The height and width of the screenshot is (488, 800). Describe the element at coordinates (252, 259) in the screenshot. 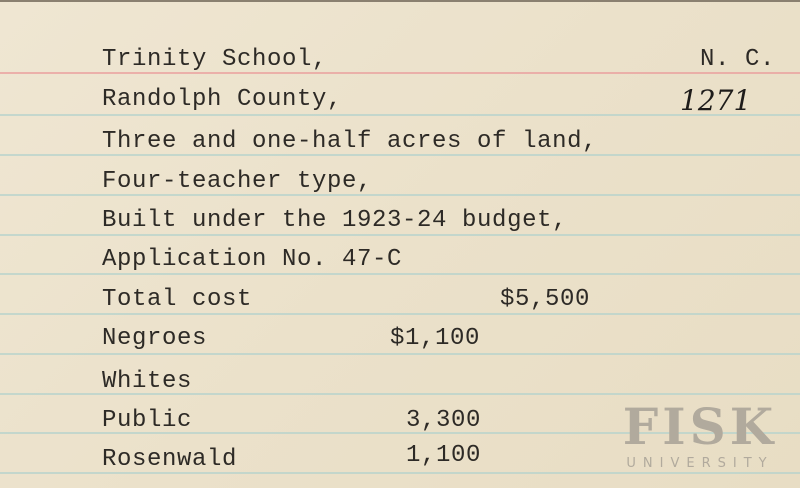

I see `application-line: Application No. 47-C` at that location.